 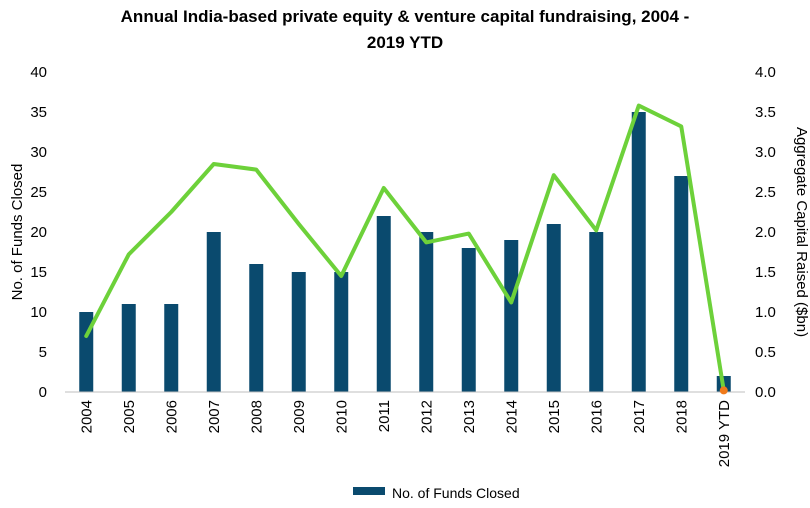 What do you see at coordinates (456, 493) in the screenshot?
I see `legend-label: No. of Funds Closed` at bounding box center [456, 493].